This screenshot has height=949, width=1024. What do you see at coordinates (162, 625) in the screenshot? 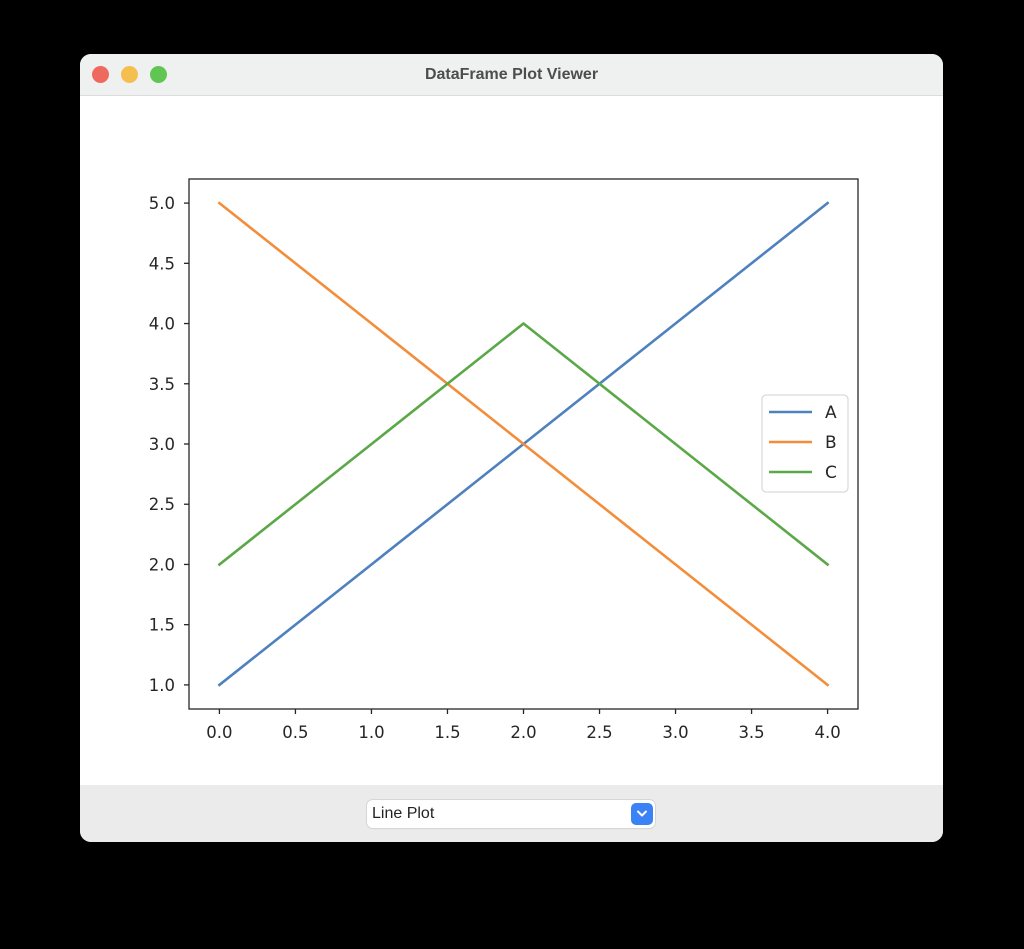
I see `y-tick-label: 1.5` at bounding box center [162, 625].